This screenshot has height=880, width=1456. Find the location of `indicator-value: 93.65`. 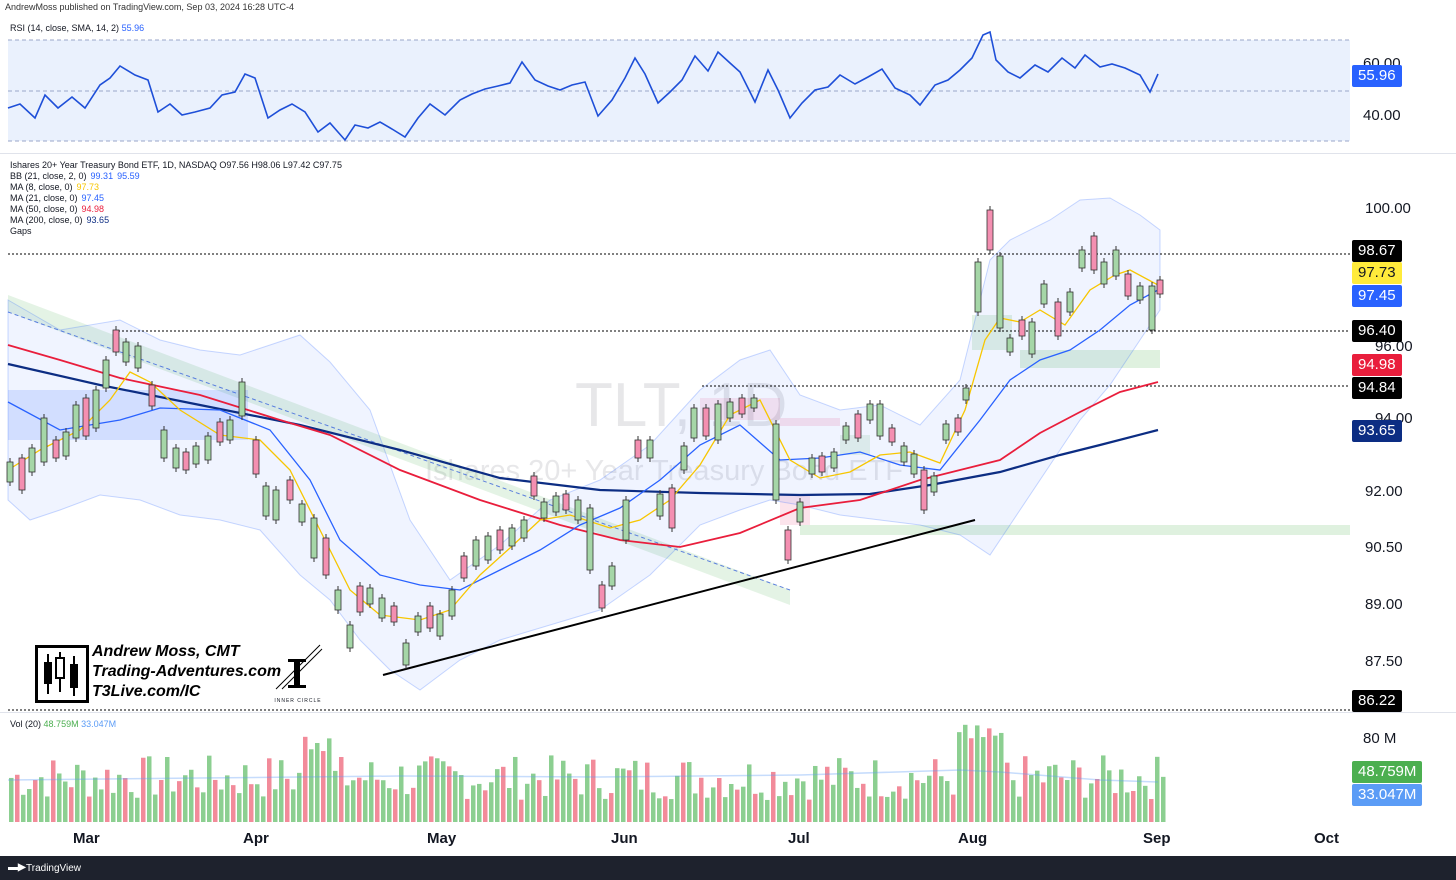

indicator-value: 93.65 is located at coordinates (98, 220).